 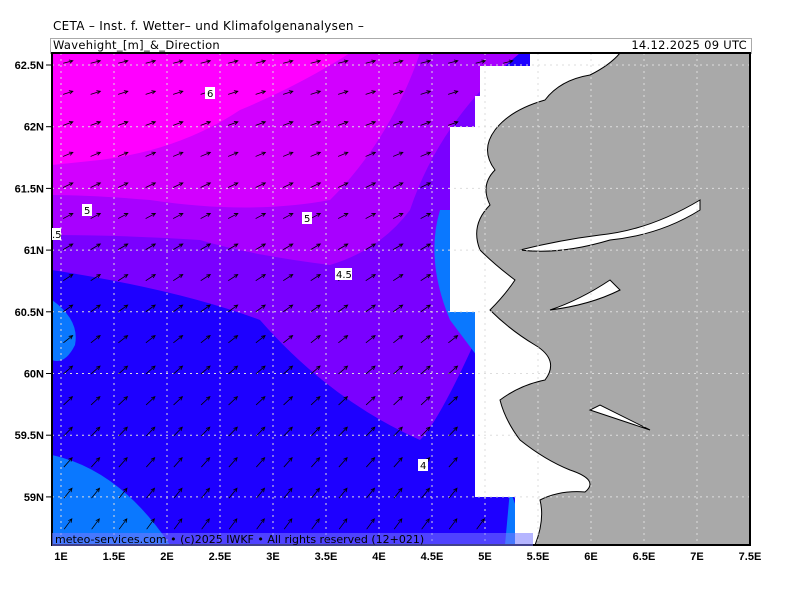 I want to click on lon-tick-label: 4.5E, so click(x=432, y=557).